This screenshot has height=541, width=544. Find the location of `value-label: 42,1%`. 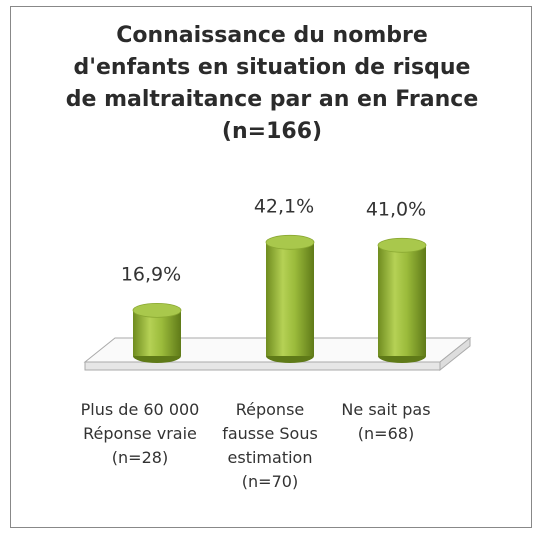

value-label: 42,1% is located at coordinates (284, 206).